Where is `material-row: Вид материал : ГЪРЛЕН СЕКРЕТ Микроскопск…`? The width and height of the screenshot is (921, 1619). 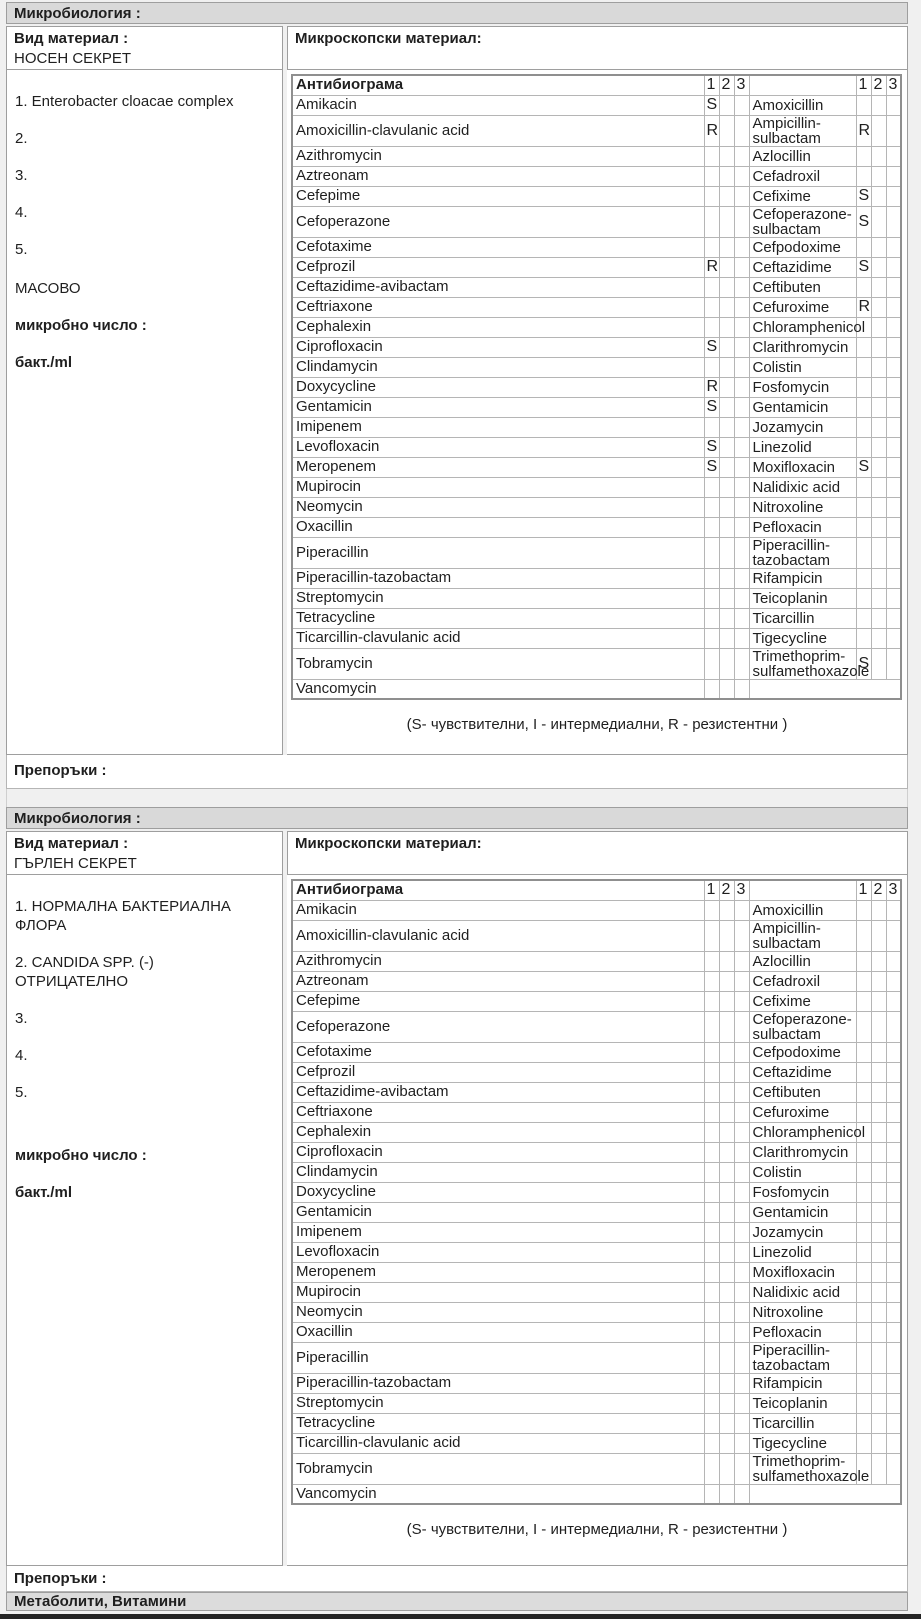
material-row: Вид материал : ГЪРЛЕН СЕКРЕТ Микроскопск… is located at coordinates (457, 853).